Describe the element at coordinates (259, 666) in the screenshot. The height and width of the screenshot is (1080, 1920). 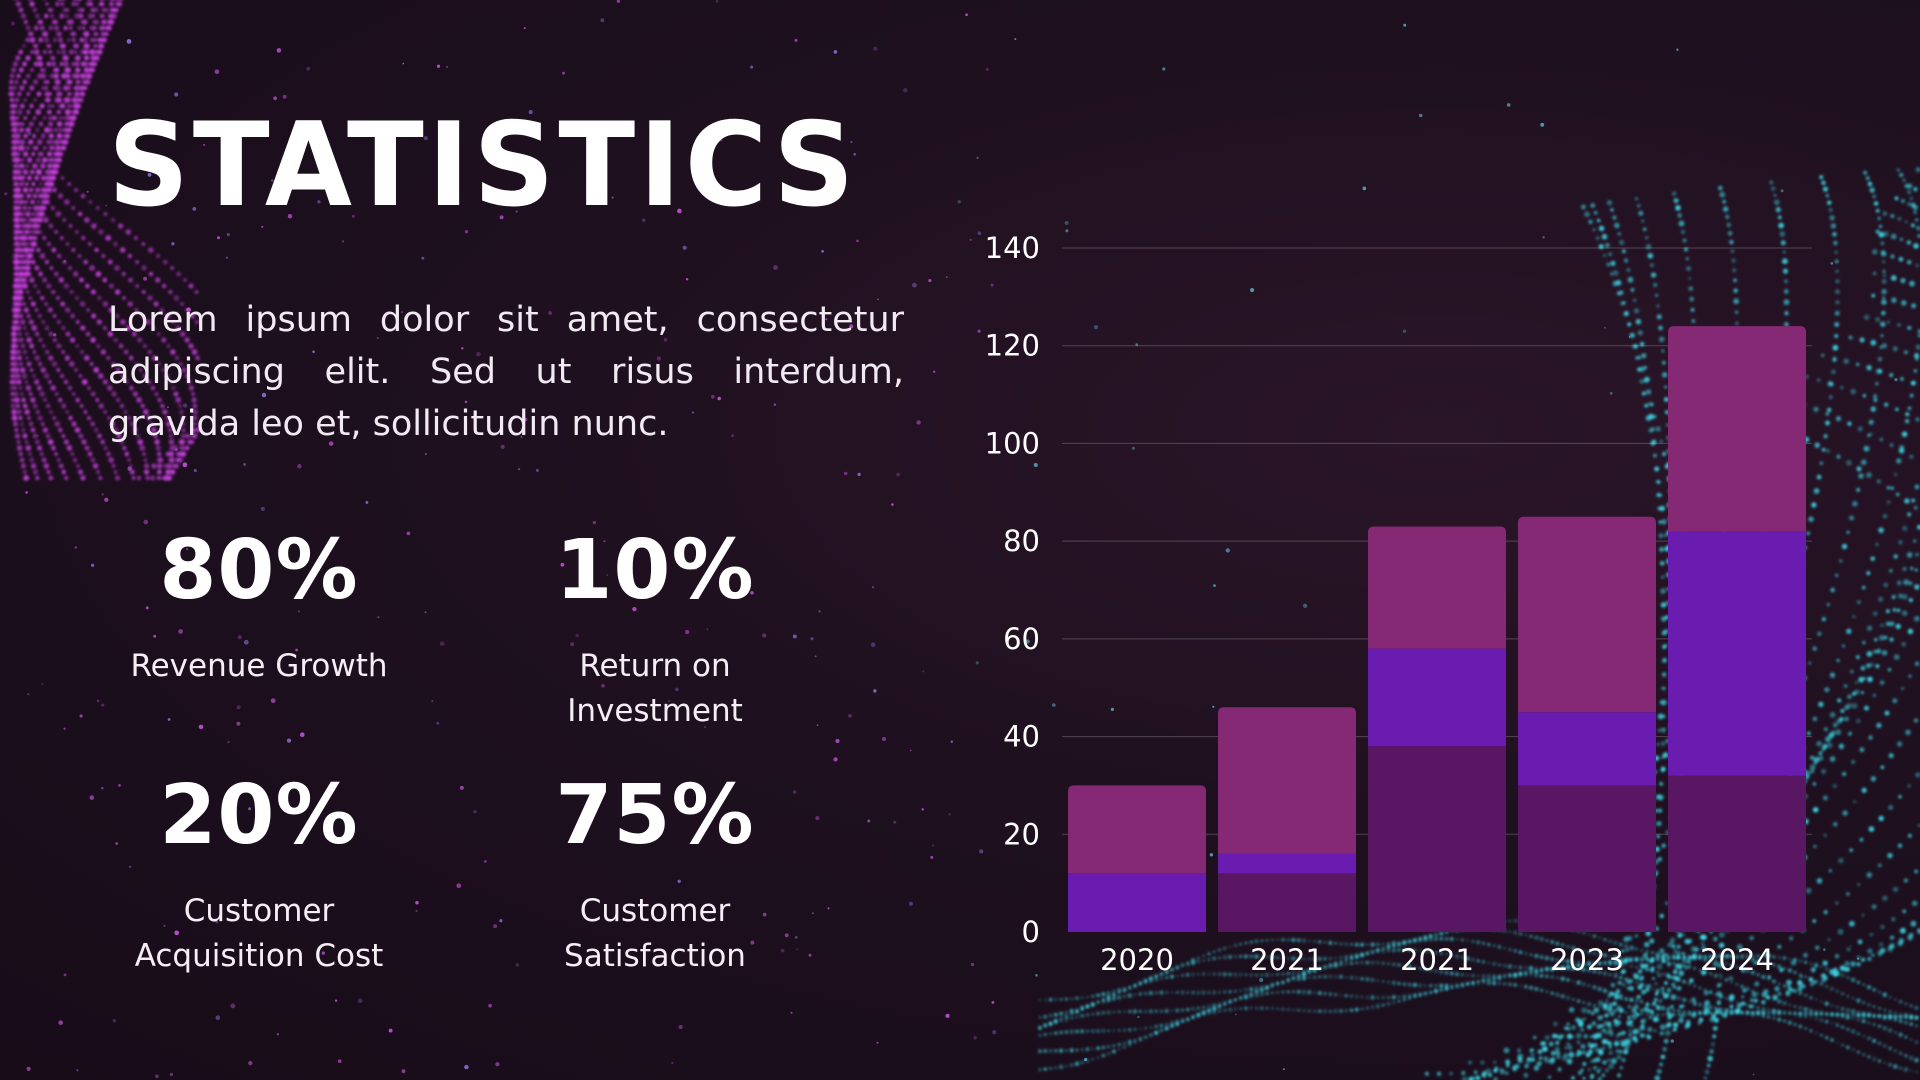
I see `stat-label: Revenue Growth` at that location.